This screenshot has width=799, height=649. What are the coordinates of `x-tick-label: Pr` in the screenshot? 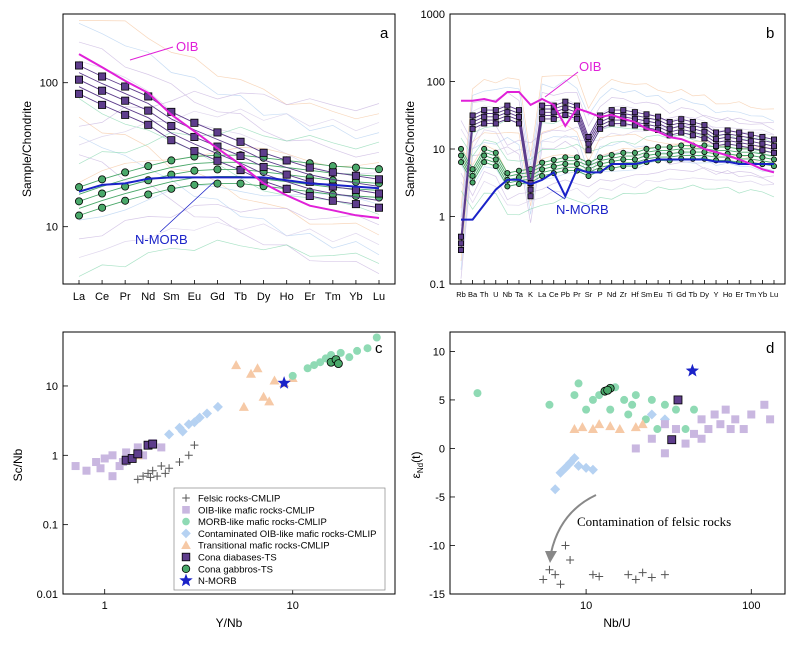 It's located at (125, 297).